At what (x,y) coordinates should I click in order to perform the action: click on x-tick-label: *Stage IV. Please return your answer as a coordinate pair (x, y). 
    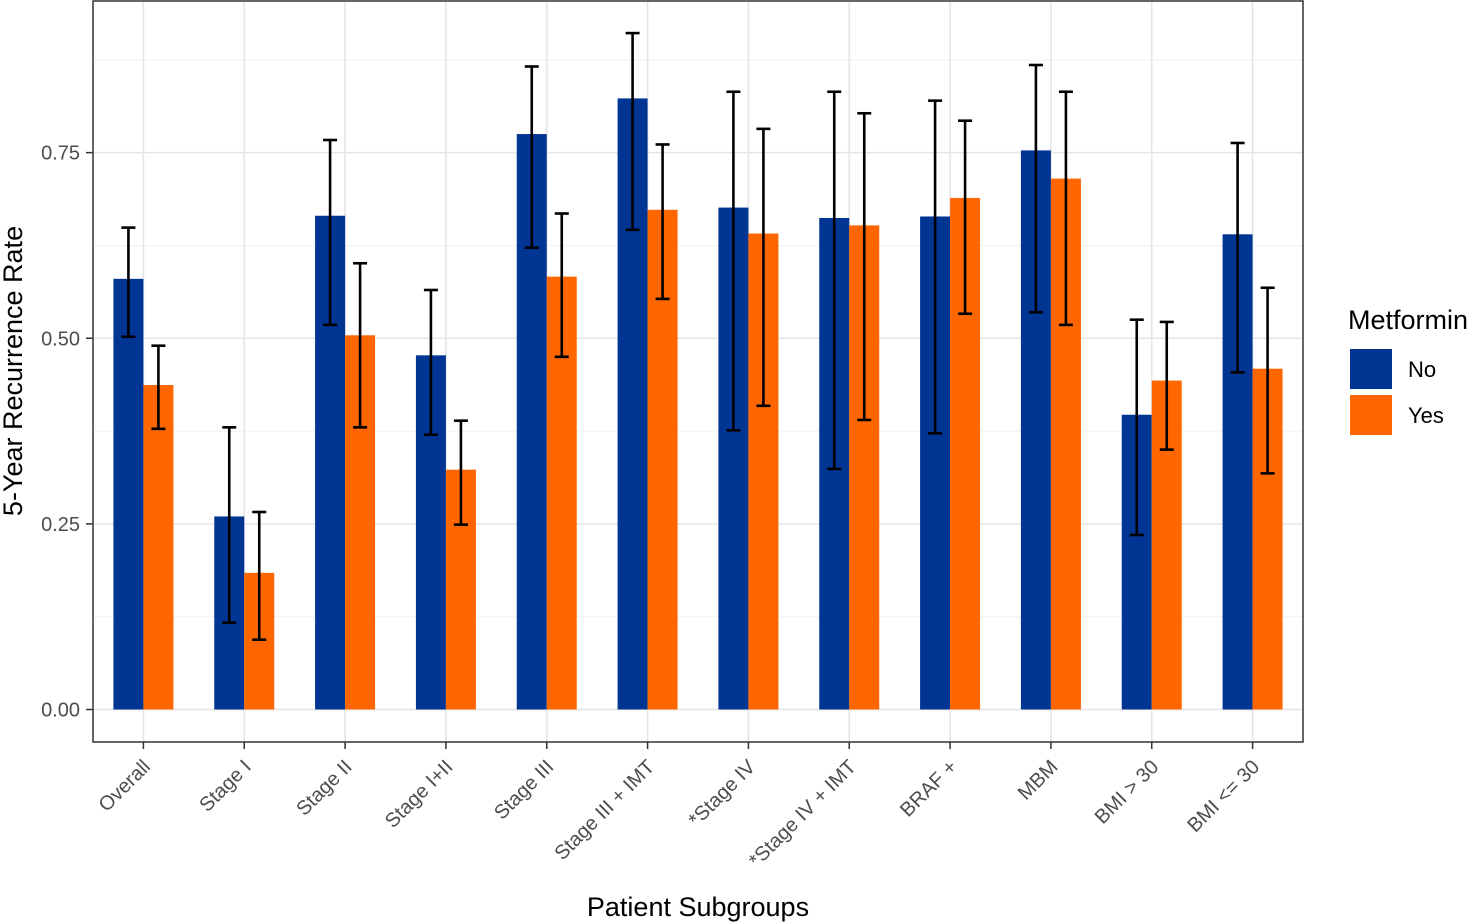
    Looking at the image, I should click on (723, 794).